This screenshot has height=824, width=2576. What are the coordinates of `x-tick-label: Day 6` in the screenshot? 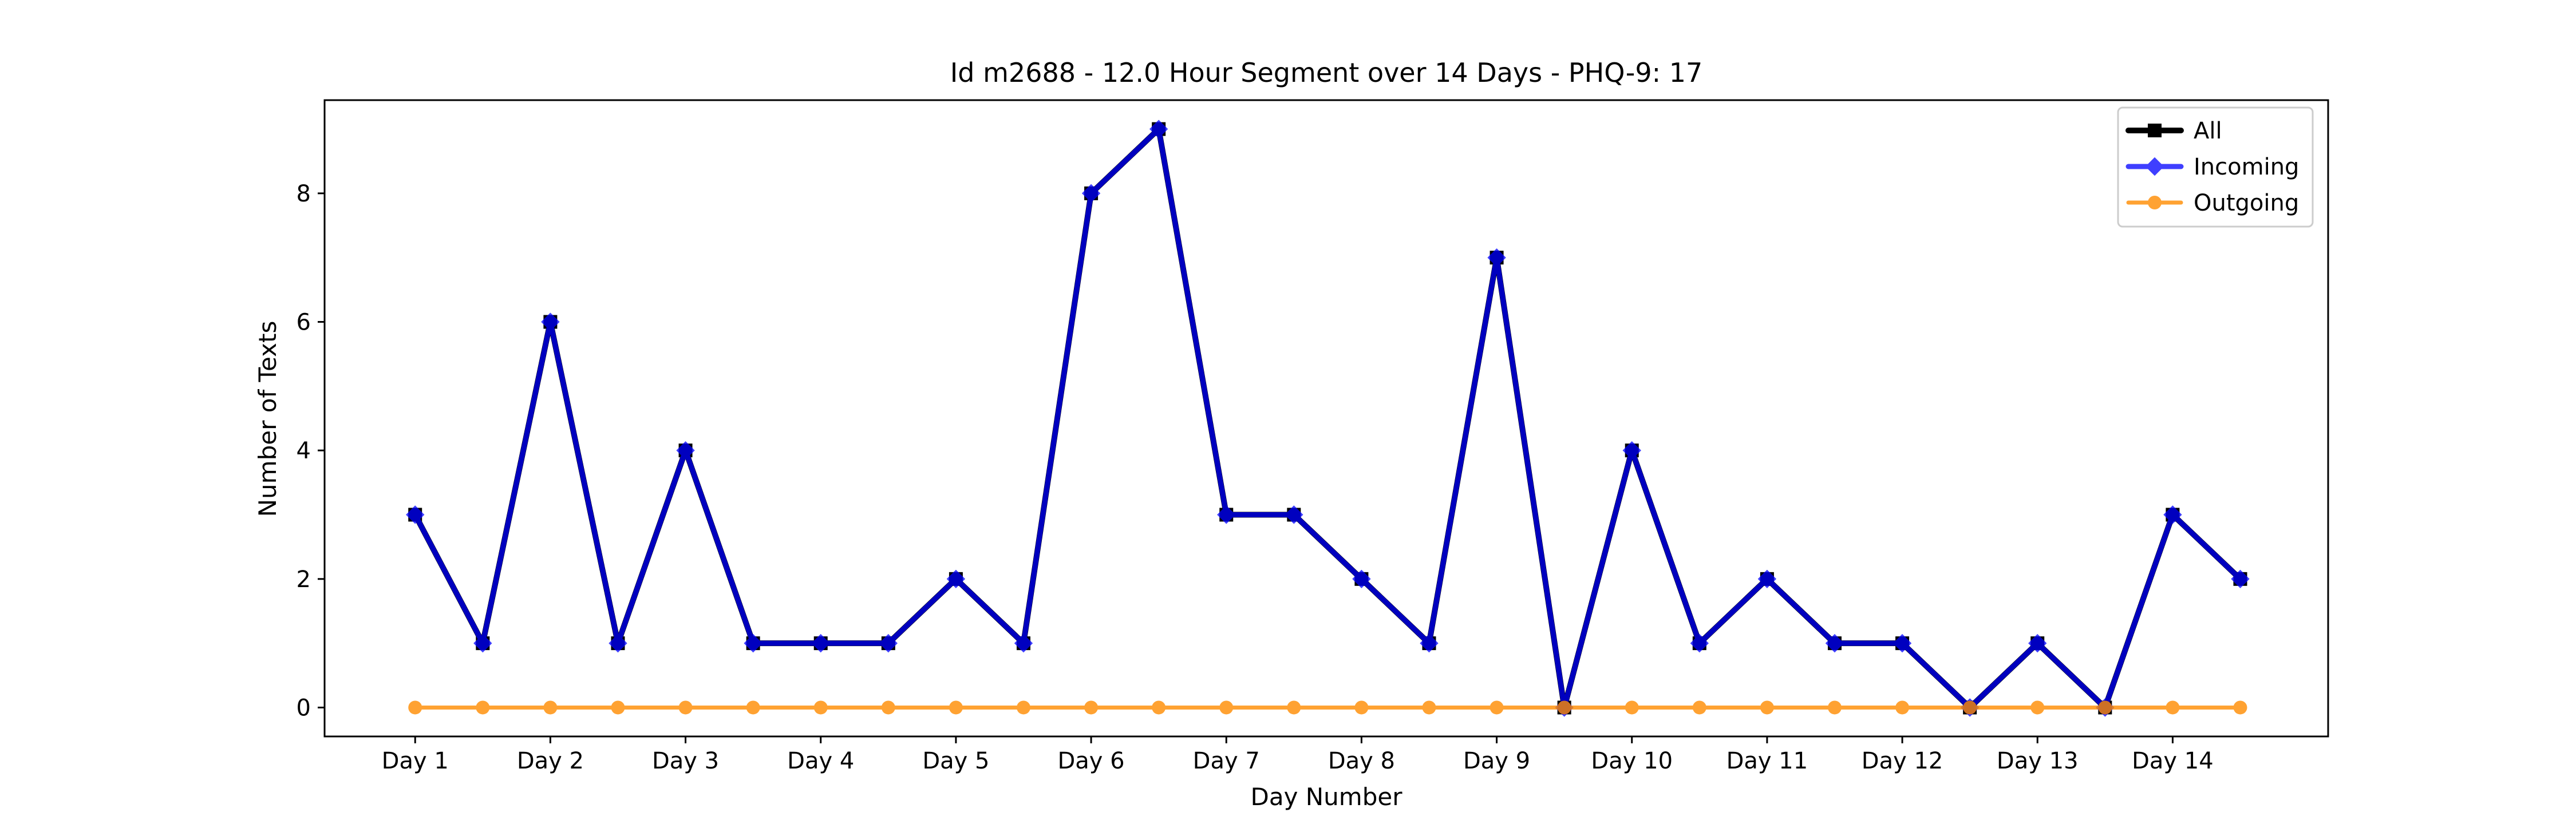 It's located at (1090, 761).